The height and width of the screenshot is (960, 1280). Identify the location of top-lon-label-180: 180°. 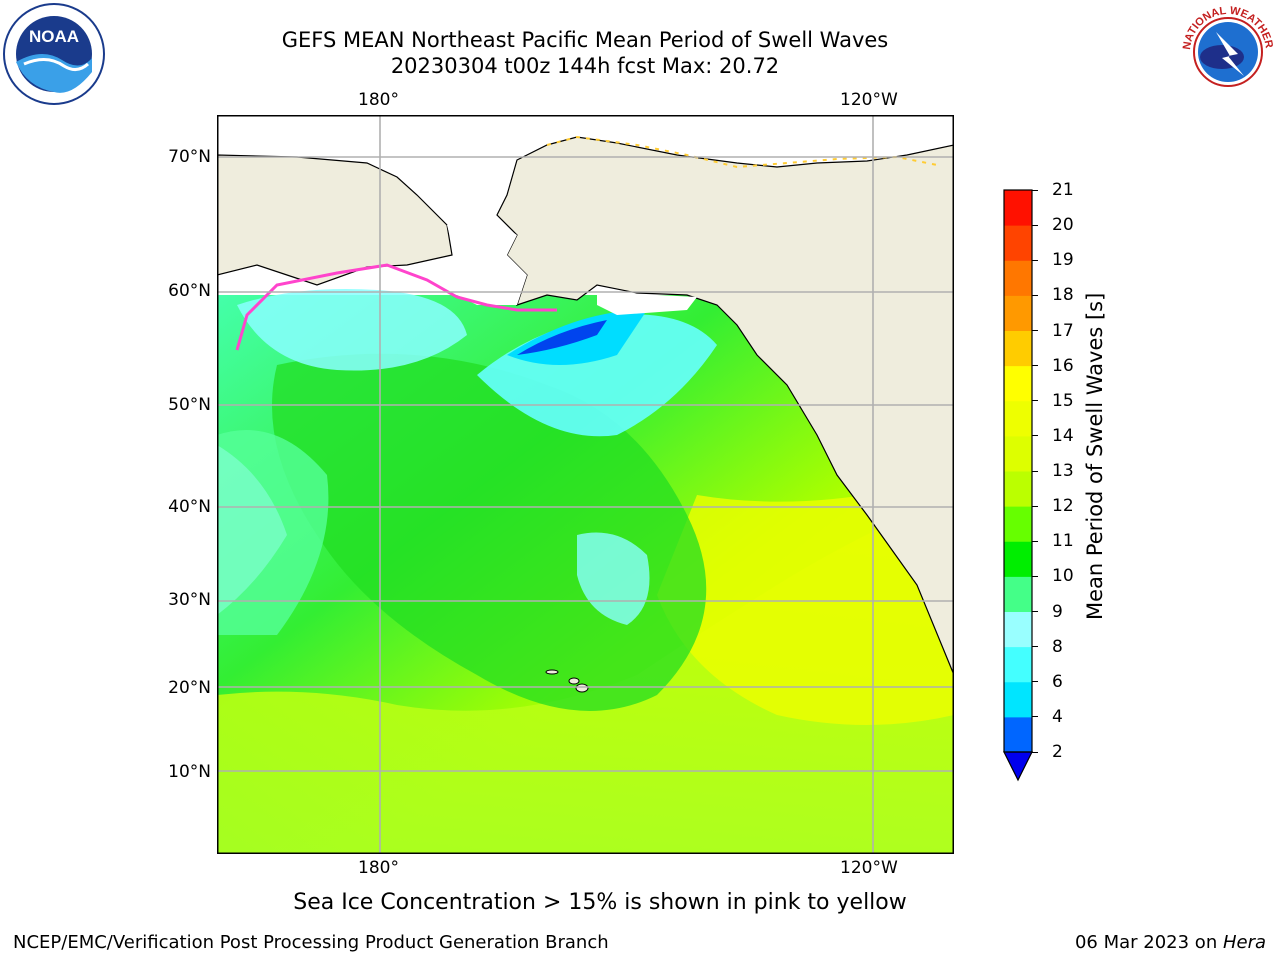
(378, 100).